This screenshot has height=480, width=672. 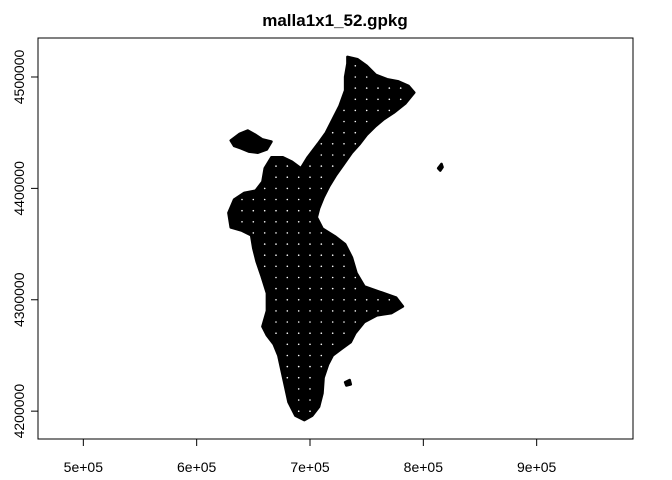 I want to click on chart-title: malla1x1_52.gpkg, so click(x=335, y=20).